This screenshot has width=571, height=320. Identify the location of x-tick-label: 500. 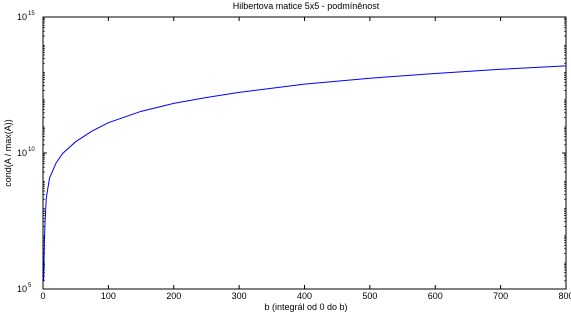
(369, 296).